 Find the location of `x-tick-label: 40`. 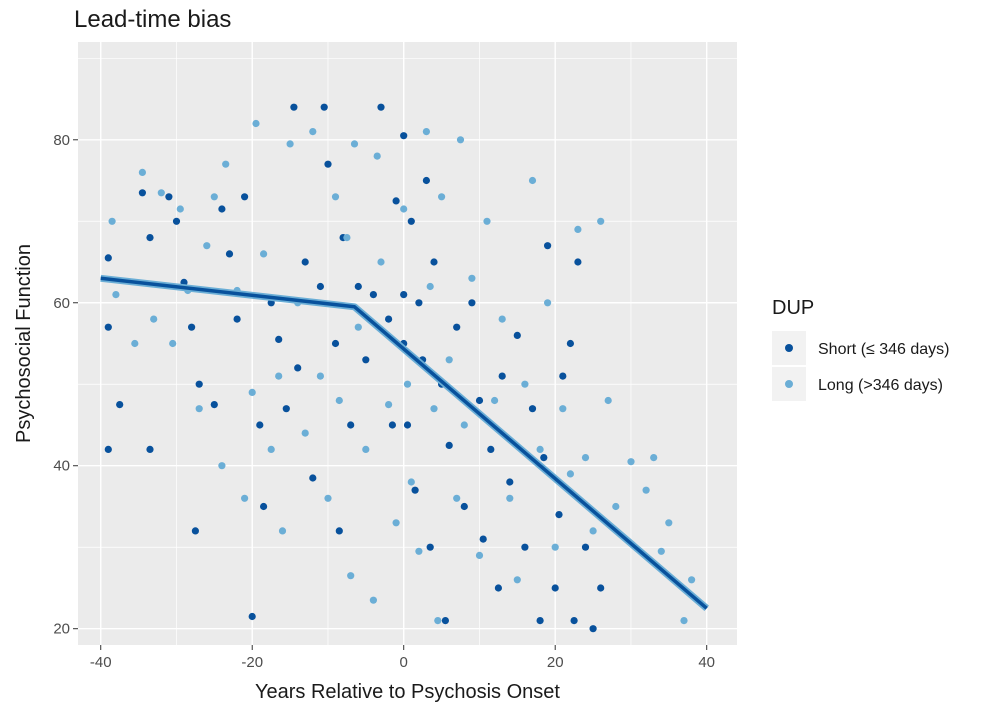

x-tick-label: 40 is located at coordinates (706, 662).